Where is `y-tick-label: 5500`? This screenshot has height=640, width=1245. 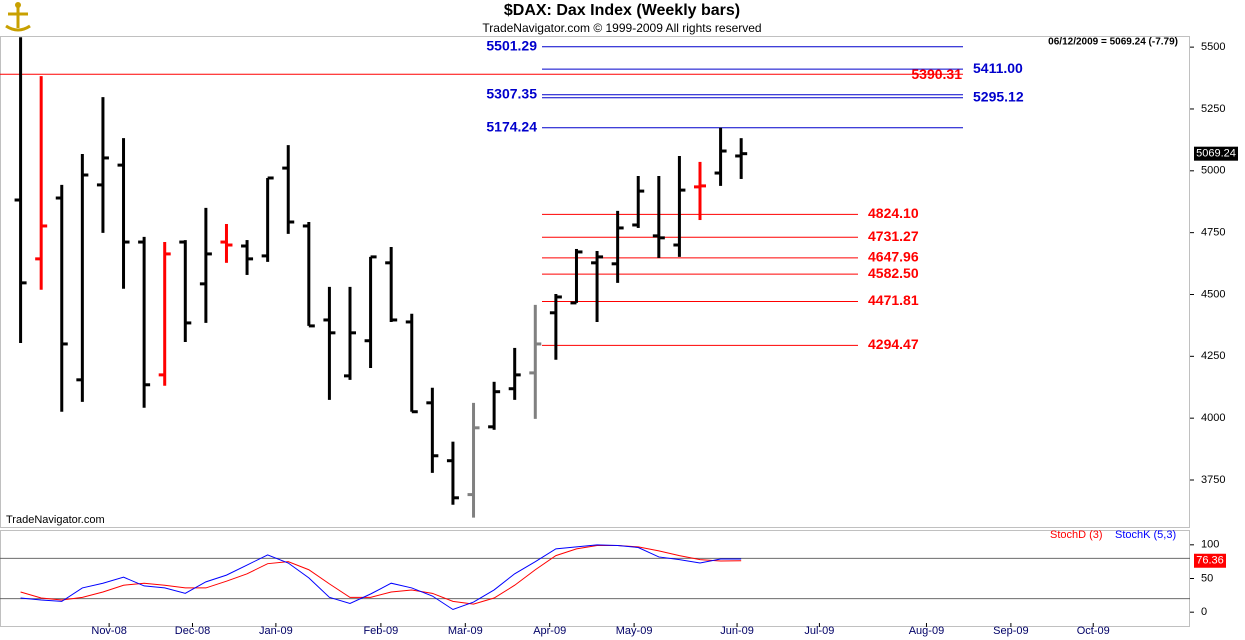
y-tick-label: 5500 is located at coordinates (1213, 47).